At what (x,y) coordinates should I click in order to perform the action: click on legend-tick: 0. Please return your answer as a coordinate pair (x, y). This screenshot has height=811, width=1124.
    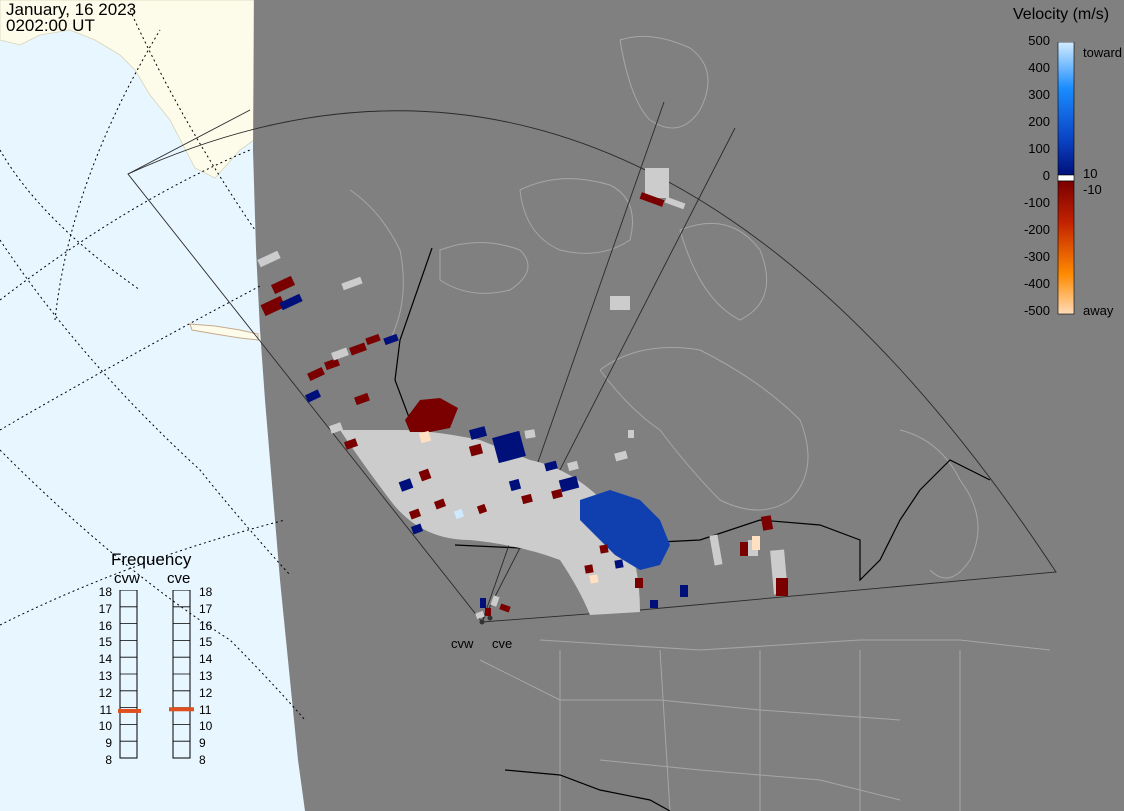
    Looking at the image, I should click on (1046, 175).